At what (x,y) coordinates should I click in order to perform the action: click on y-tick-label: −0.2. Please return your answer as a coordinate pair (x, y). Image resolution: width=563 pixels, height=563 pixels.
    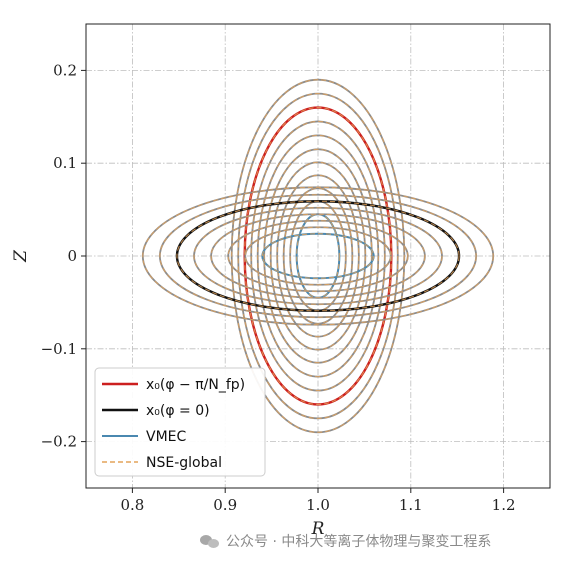
    Looking at the image, I should click on (59, 442).